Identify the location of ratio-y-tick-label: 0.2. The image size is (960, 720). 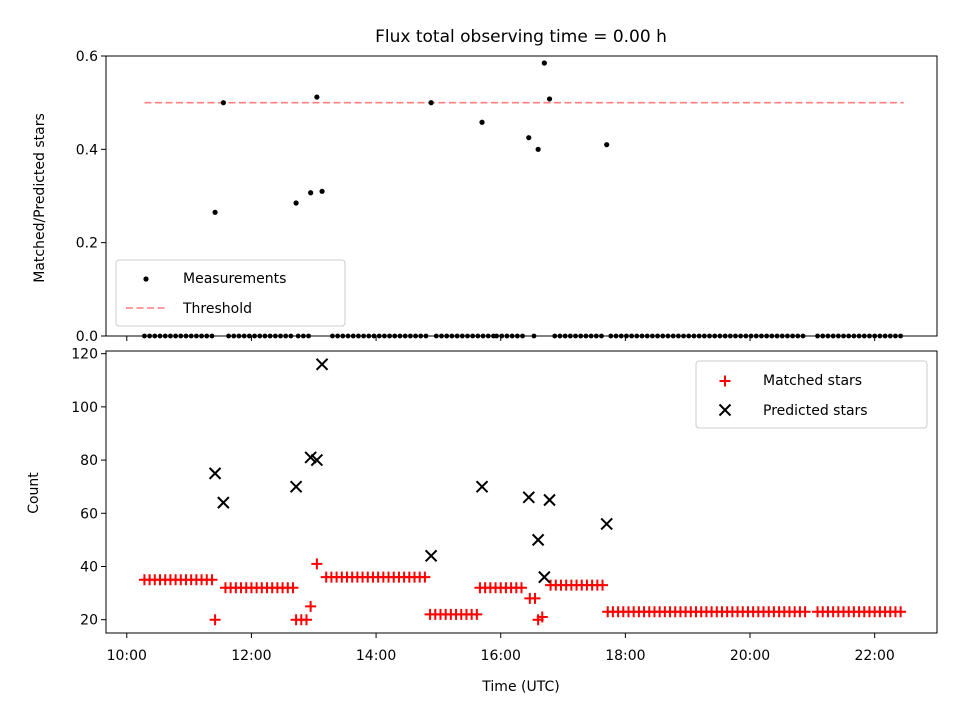
(87, 244).